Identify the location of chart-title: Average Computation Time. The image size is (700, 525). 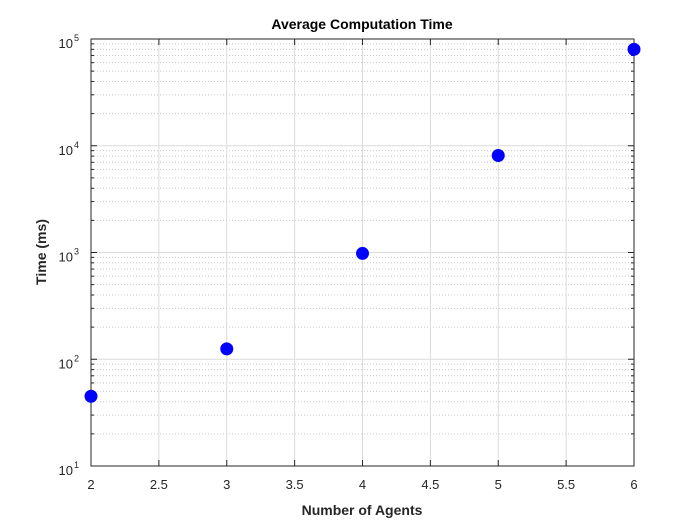
(361, 24).